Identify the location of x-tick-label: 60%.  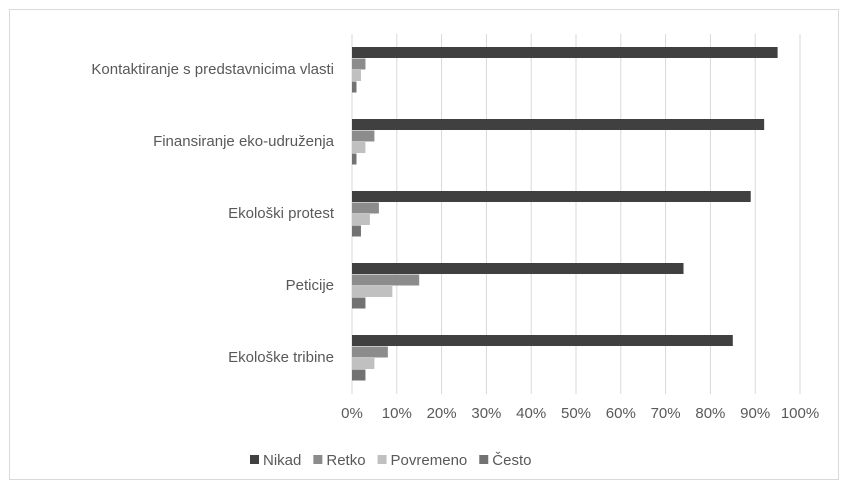
(621, 413).